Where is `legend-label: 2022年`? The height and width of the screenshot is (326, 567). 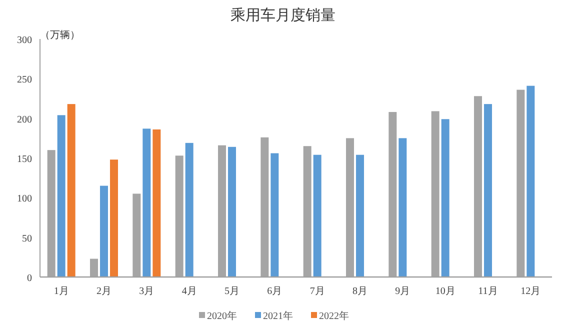 legend-label: 2022年 is located at coordinates (334, 316).